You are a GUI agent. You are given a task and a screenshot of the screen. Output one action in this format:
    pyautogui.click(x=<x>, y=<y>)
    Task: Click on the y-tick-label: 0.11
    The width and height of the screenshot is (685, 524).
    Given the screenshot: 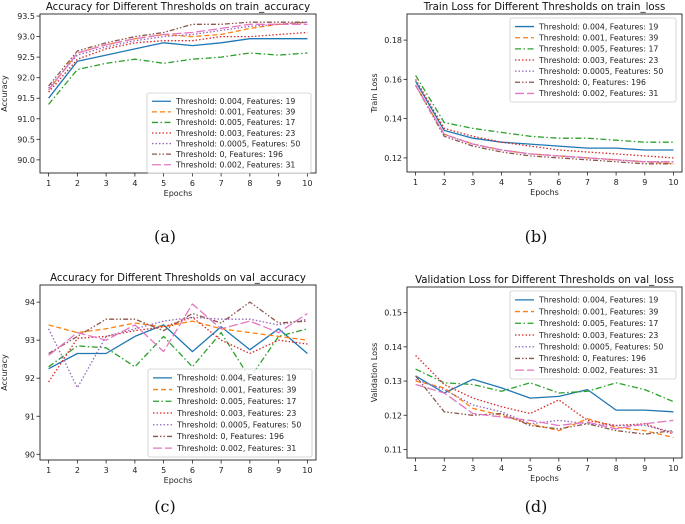 What is the action you would take?
    pyautogui.click(x=393, y=449)
    